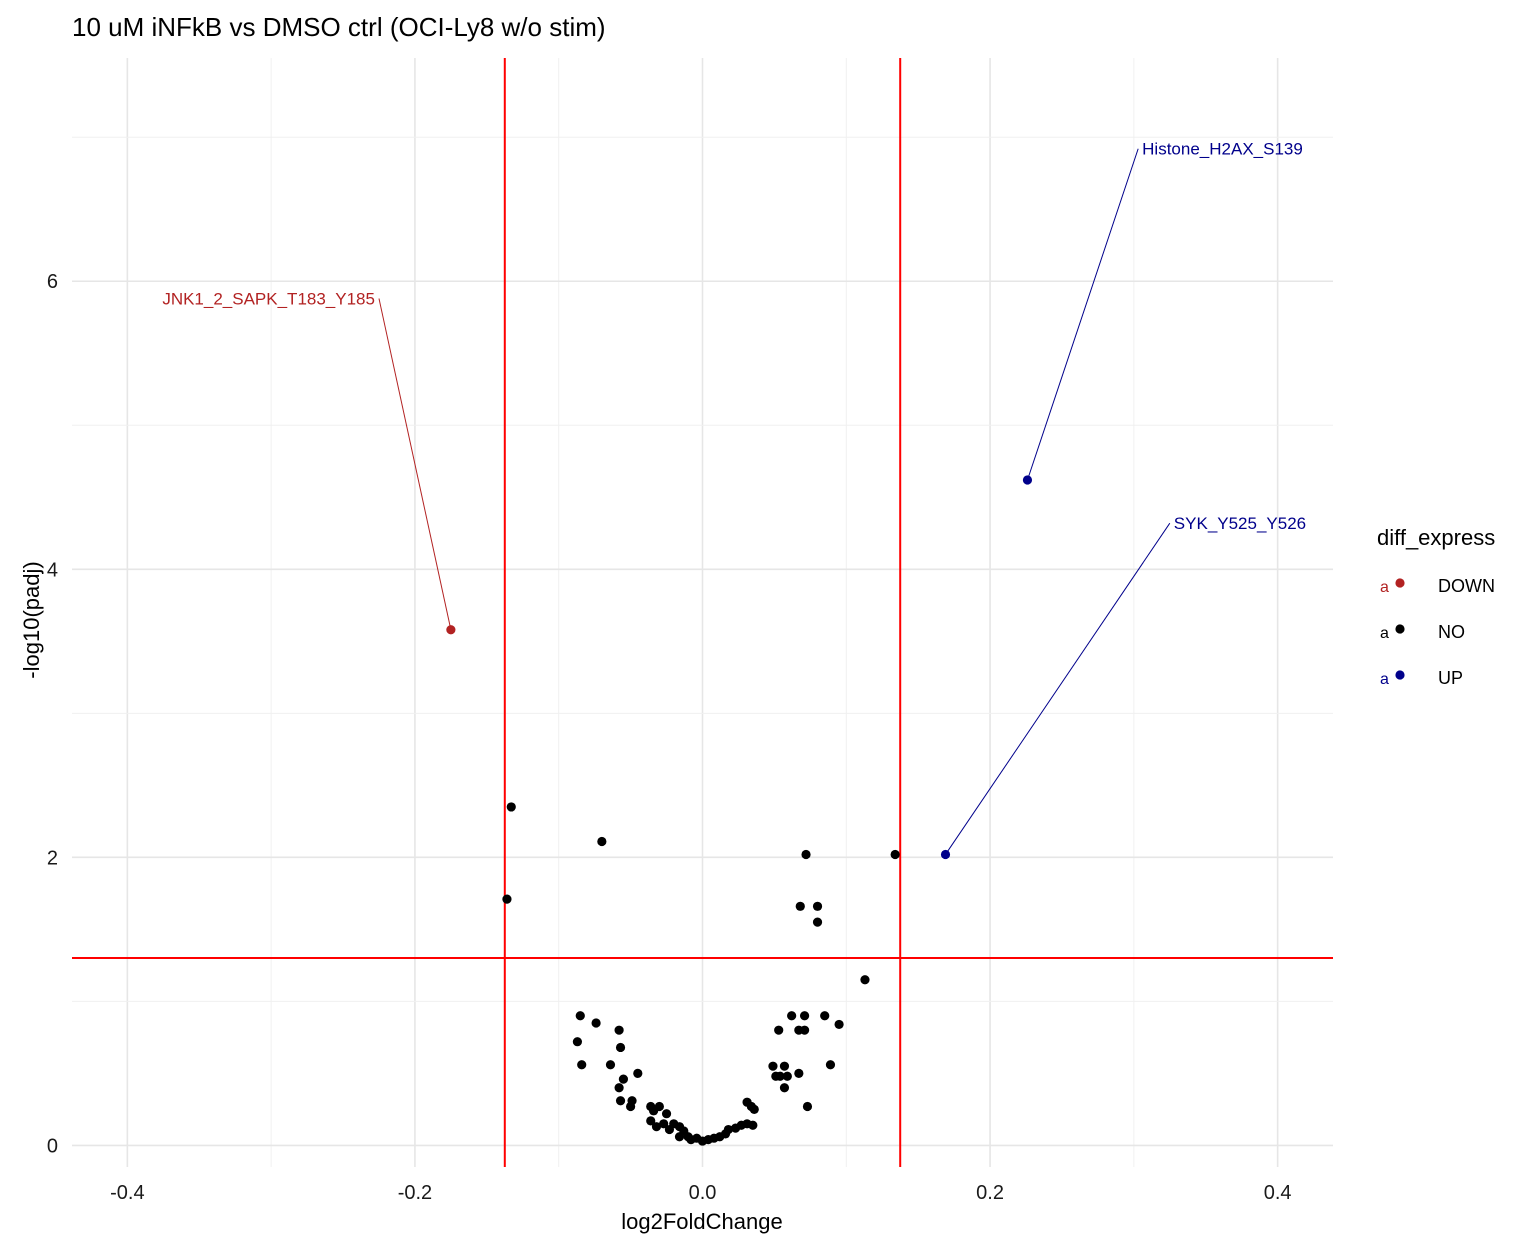 This screenshot has width=1536, height=1248. I want to click on point-label: Histone_H2AX_S139, so click(1222, 149).